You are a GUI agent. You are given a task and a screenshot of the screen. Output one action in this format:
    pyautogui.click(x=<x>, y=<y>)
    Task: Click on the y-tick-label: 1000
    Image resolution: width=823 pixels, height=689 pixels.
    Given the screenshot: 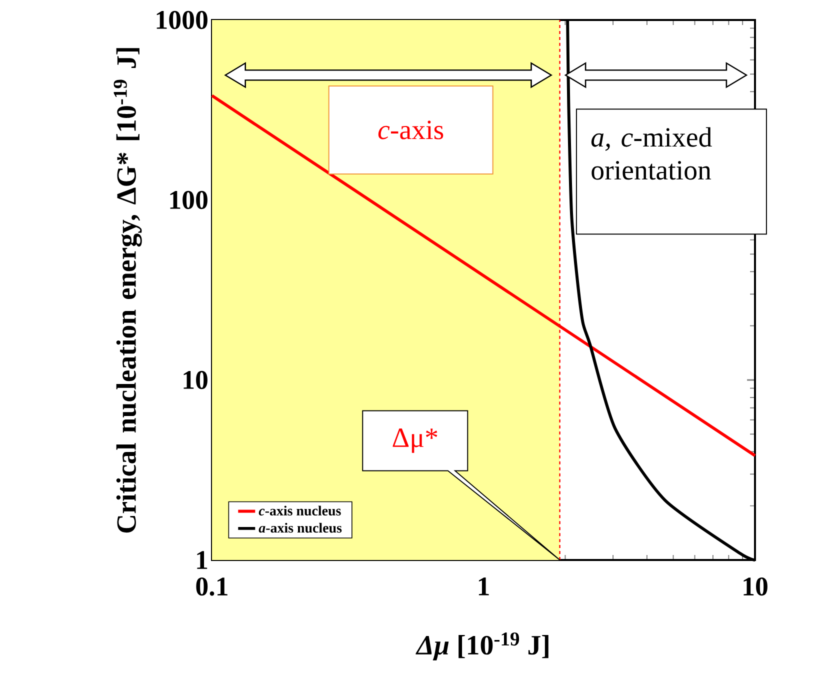 What is the action you would take?
    pyautogui.click(x=182, y=20)
    